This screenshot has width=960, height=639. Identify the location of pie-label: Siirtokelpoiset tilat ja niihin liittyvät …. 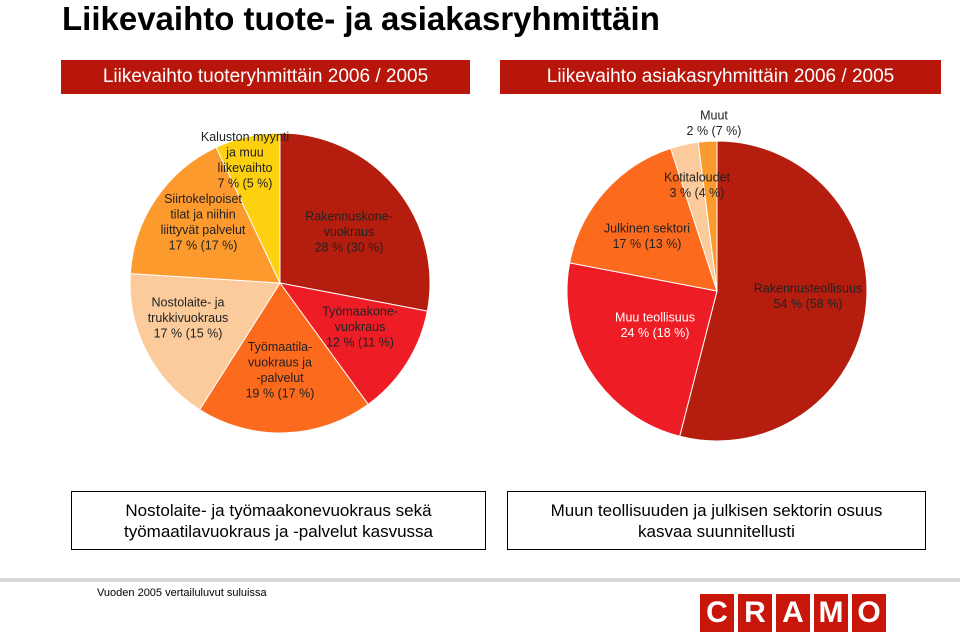
(203, 222).